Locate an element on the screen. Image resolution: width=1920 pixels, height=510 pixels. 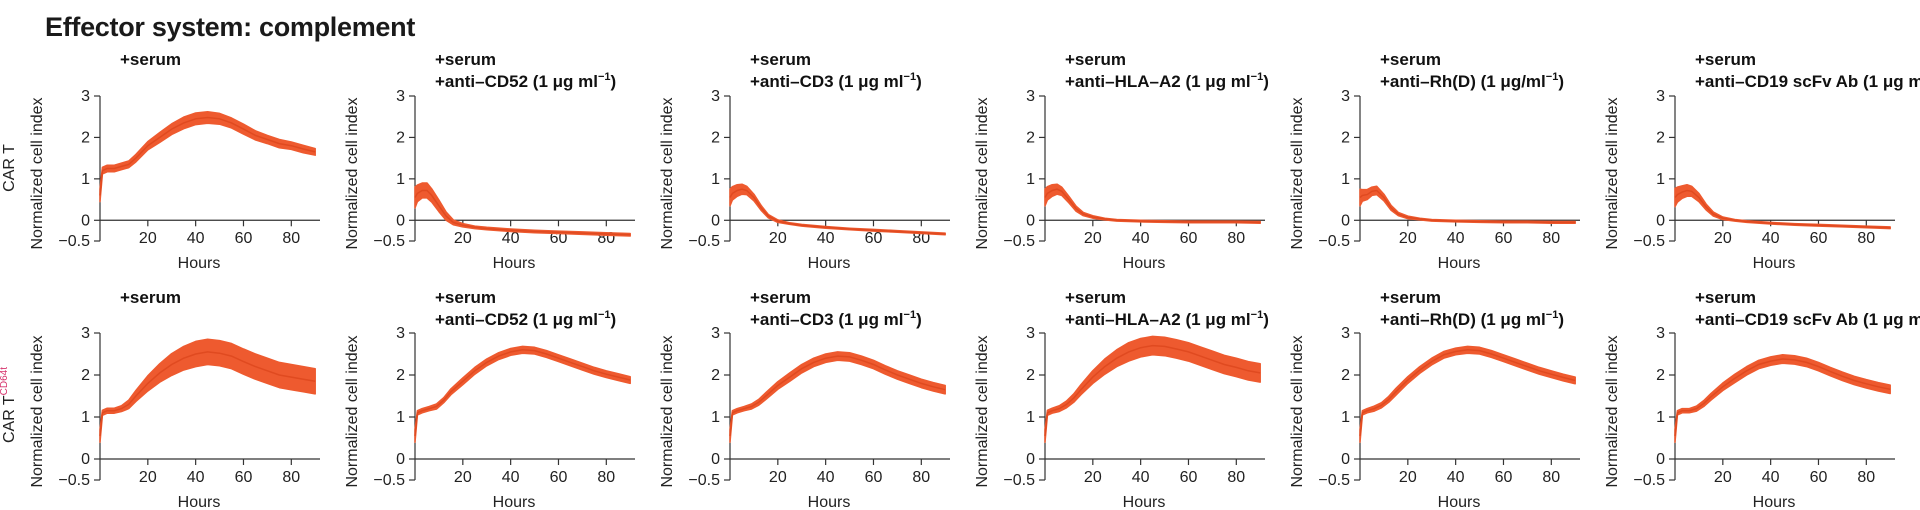
panel-title-line-2: +anti–CD19 scFv Ab (1 μg ml−1) is located at coordinates (1807, 319).